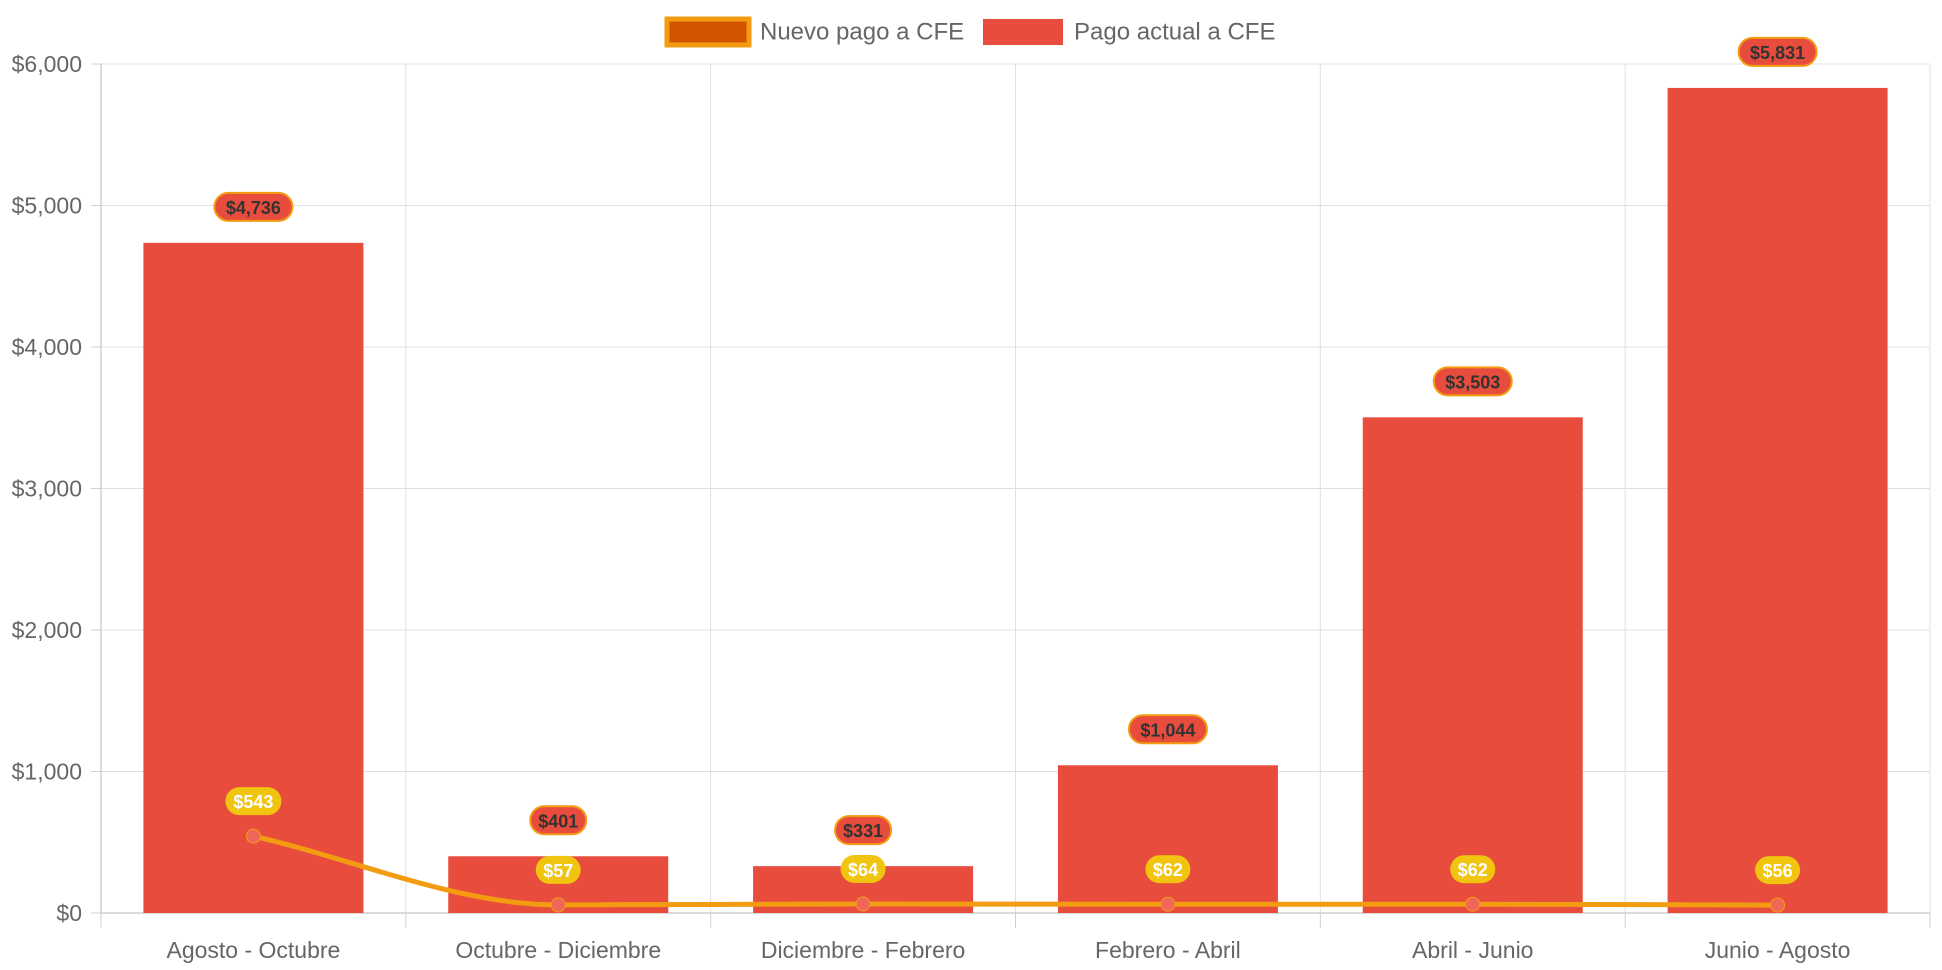 This screenshot has height=970, width=1942. What do you see at coordinates (863, 950) in the screenshot?
I see `x-tick-label: Diciembre - Febrero` at bounding box center [863, 950].